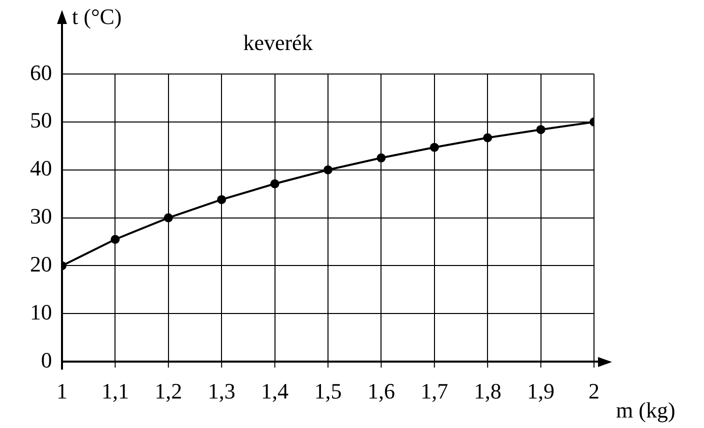  What do you see at coordinates (41, 72) in the screenshot?
I see `y-tick-label: 60` at bounding box center [41, 72].